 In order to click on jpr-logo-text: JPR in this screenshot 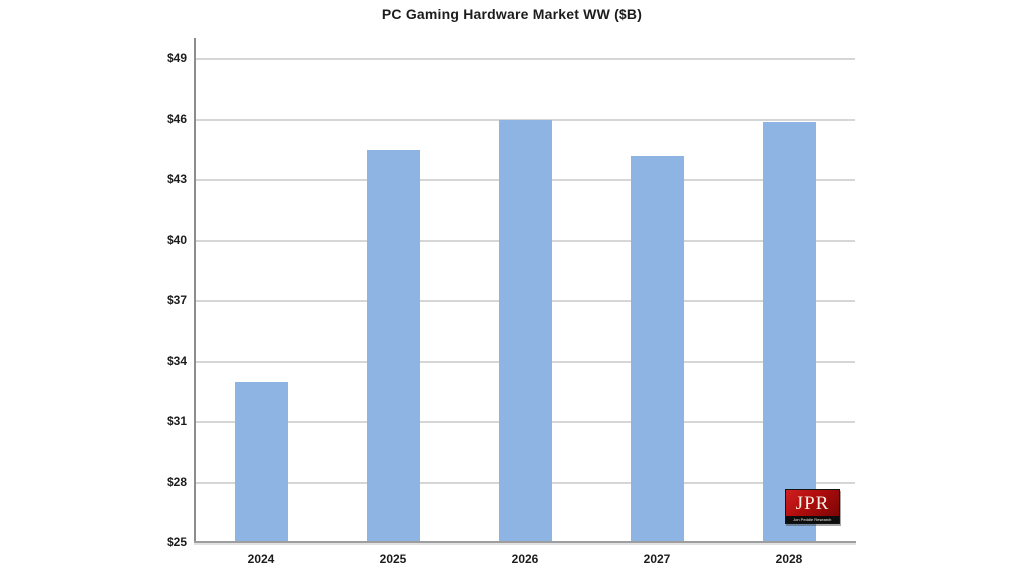, I will do `click(812, 503)`.